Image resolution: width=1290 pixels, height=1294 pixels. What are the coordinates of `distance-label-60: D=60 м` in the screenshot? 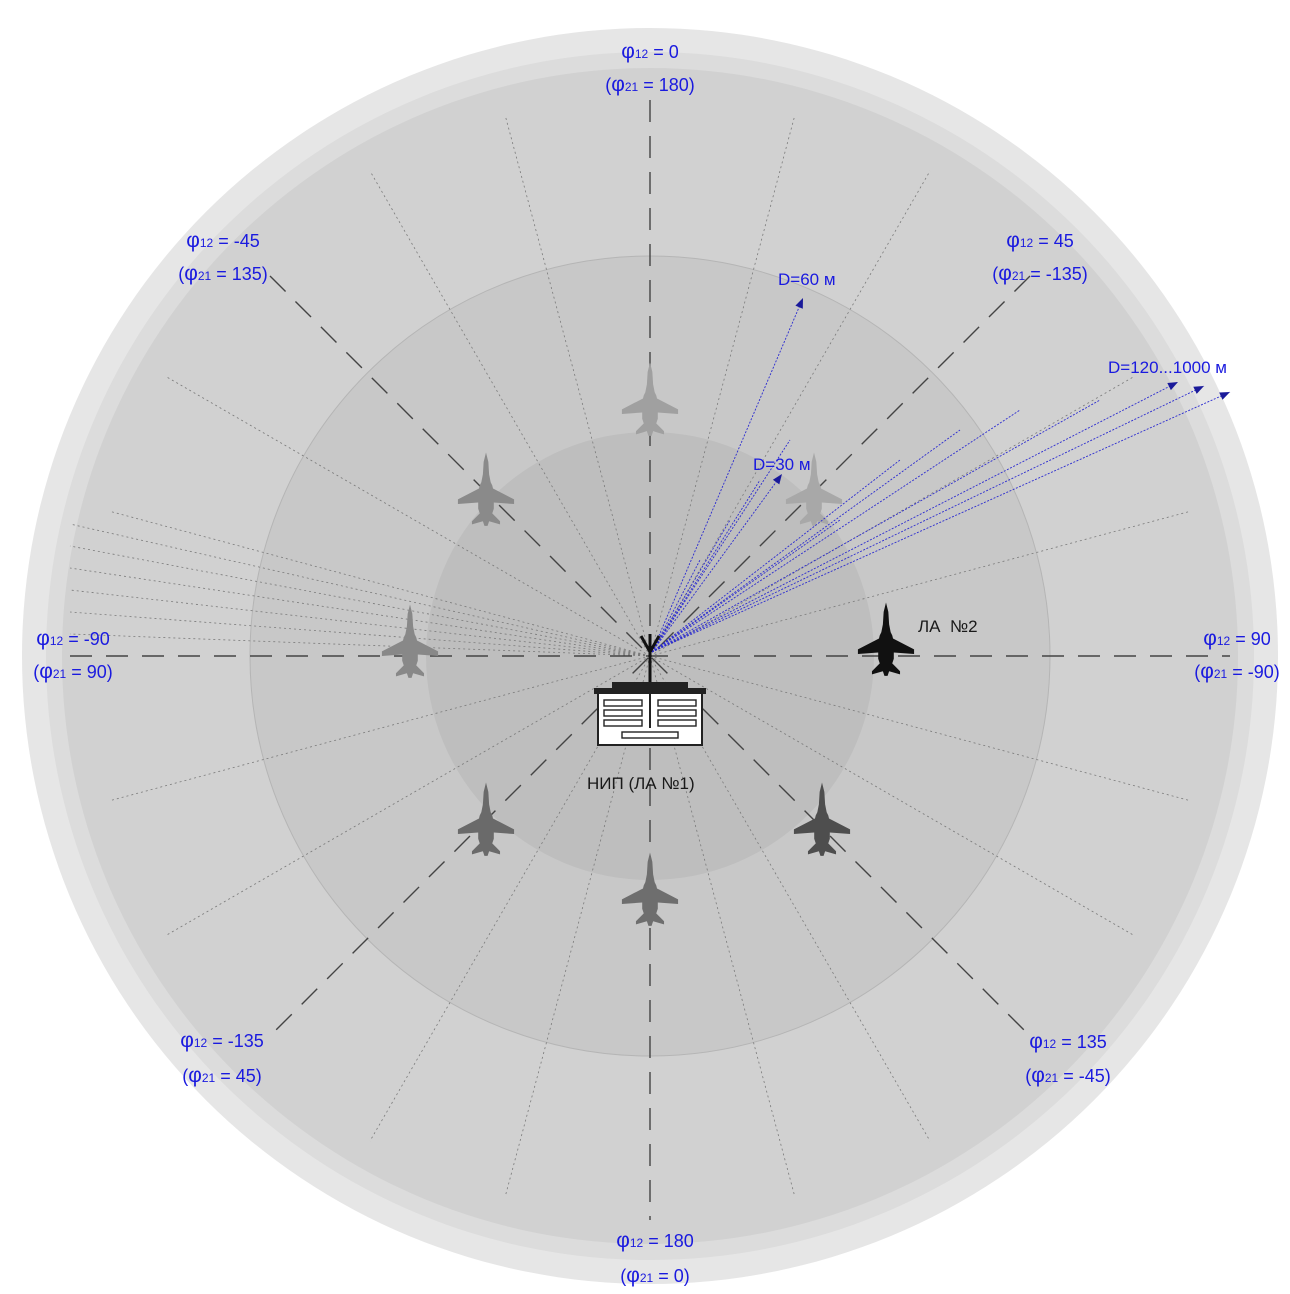 It's located at (807, 279).